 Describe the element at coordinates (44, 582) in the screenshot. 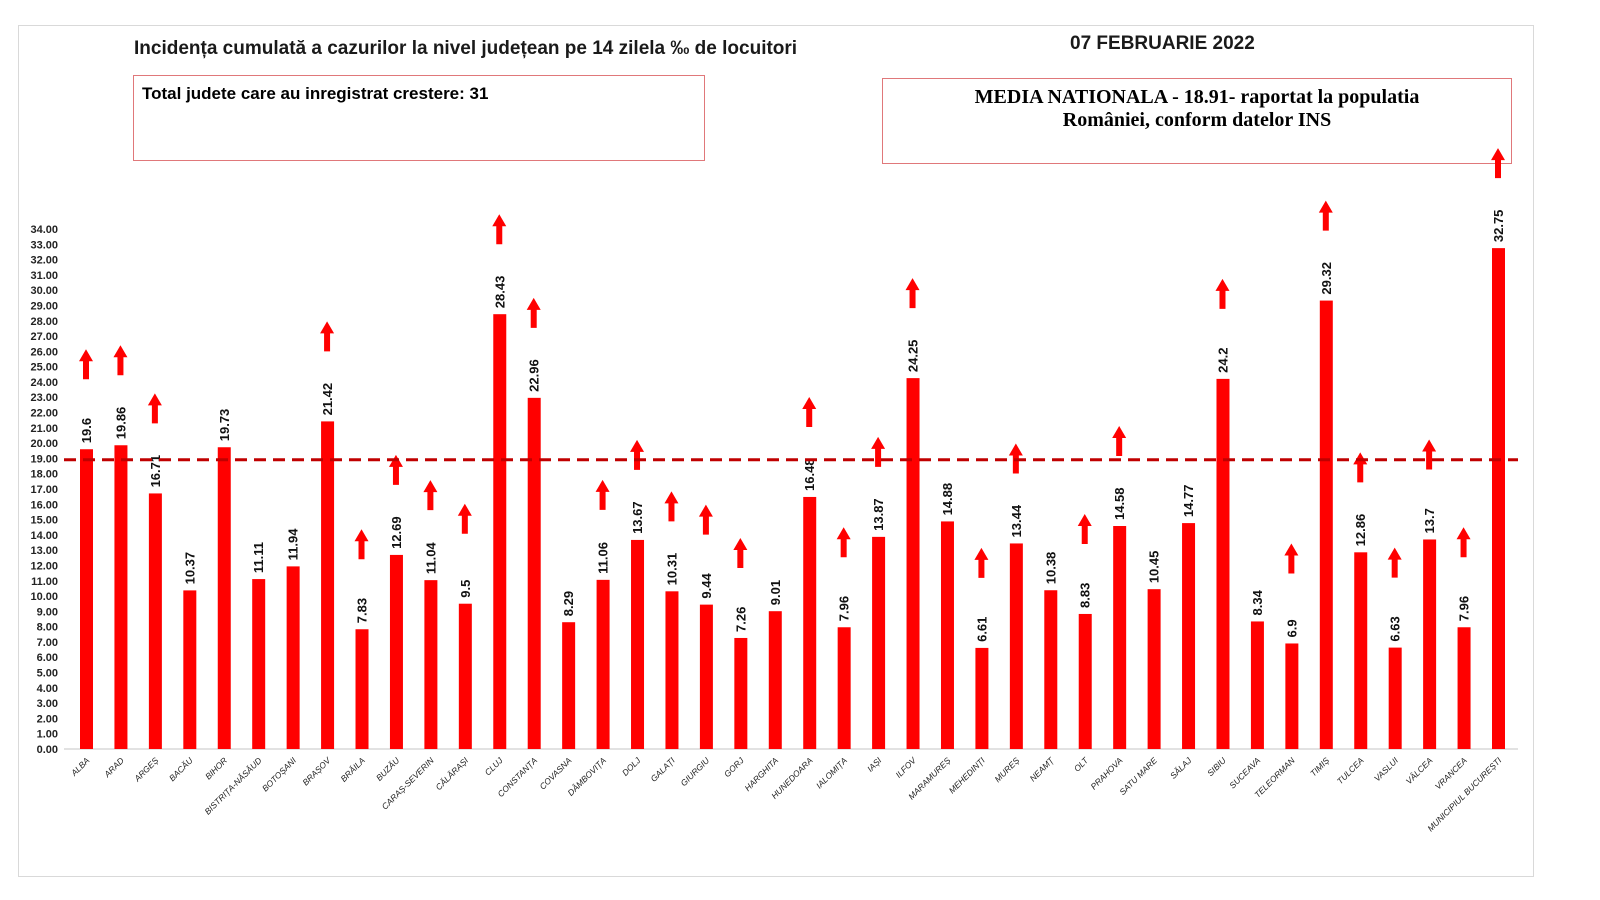

I see `y-tick-label: 11.00` at that location.